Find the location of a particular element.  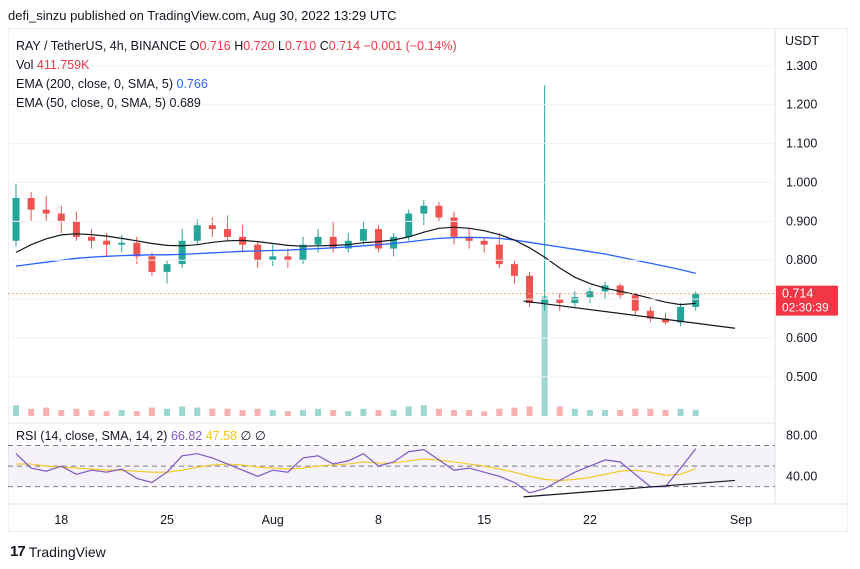

rsi-label: RSI (14, close, SMA, 14, 2) is located at coordinates (92, 436).